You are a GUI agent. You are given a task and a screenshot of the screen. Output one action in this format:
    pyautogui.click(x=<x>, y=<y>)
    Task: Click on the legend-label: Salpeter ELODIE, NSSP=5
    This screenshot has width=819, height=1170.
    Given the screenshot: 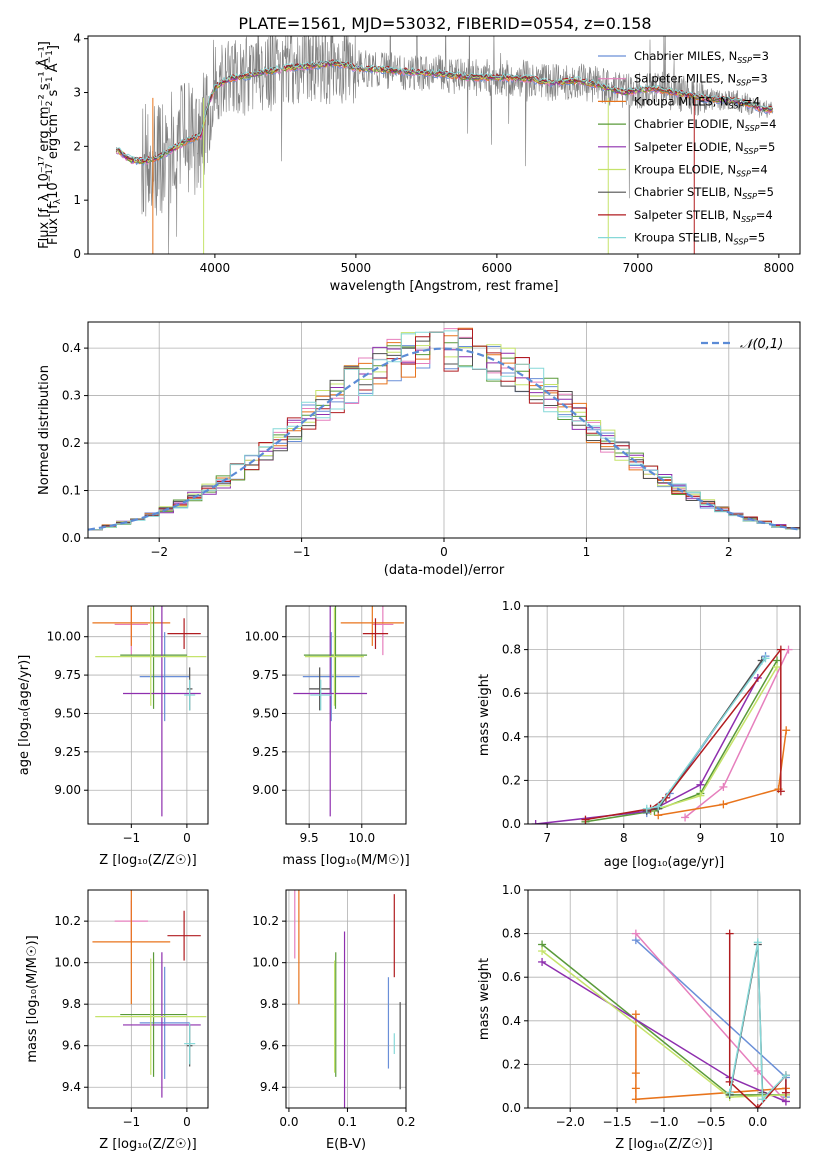 What is the action you would take?
    pyautogui.click(x=704, y=148)
    